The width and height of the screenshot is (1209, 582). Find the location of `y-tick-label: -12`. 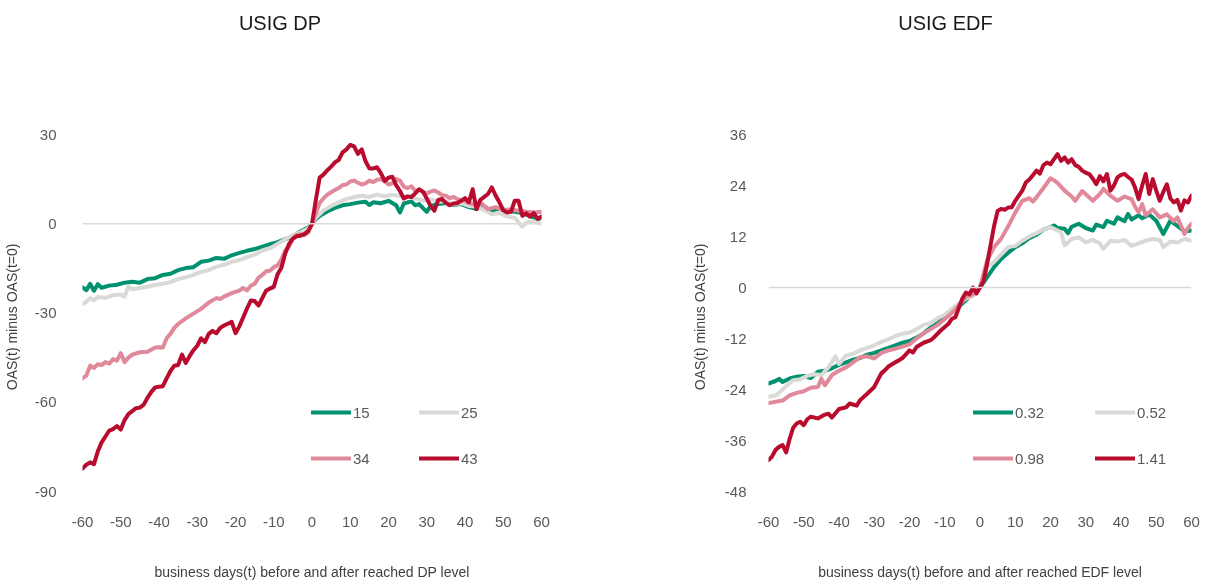

y-tick-label: -12 is located at coordinates (735, 338).